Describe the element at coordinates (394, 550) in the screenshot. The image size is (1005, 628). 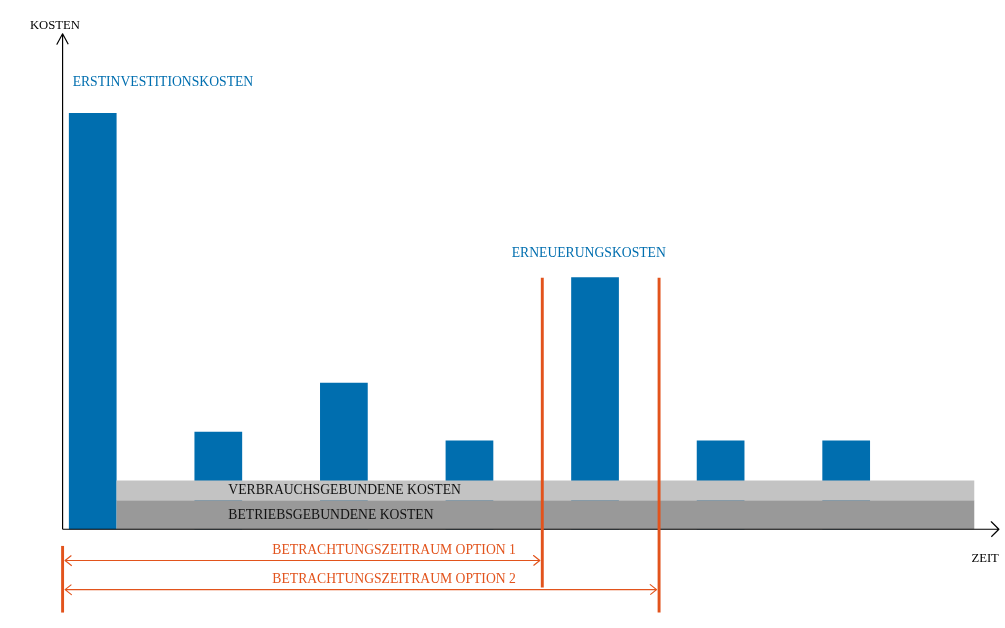
I see `text: BETRACHTUNGSZEITRAUM OPTION 1` at that location.